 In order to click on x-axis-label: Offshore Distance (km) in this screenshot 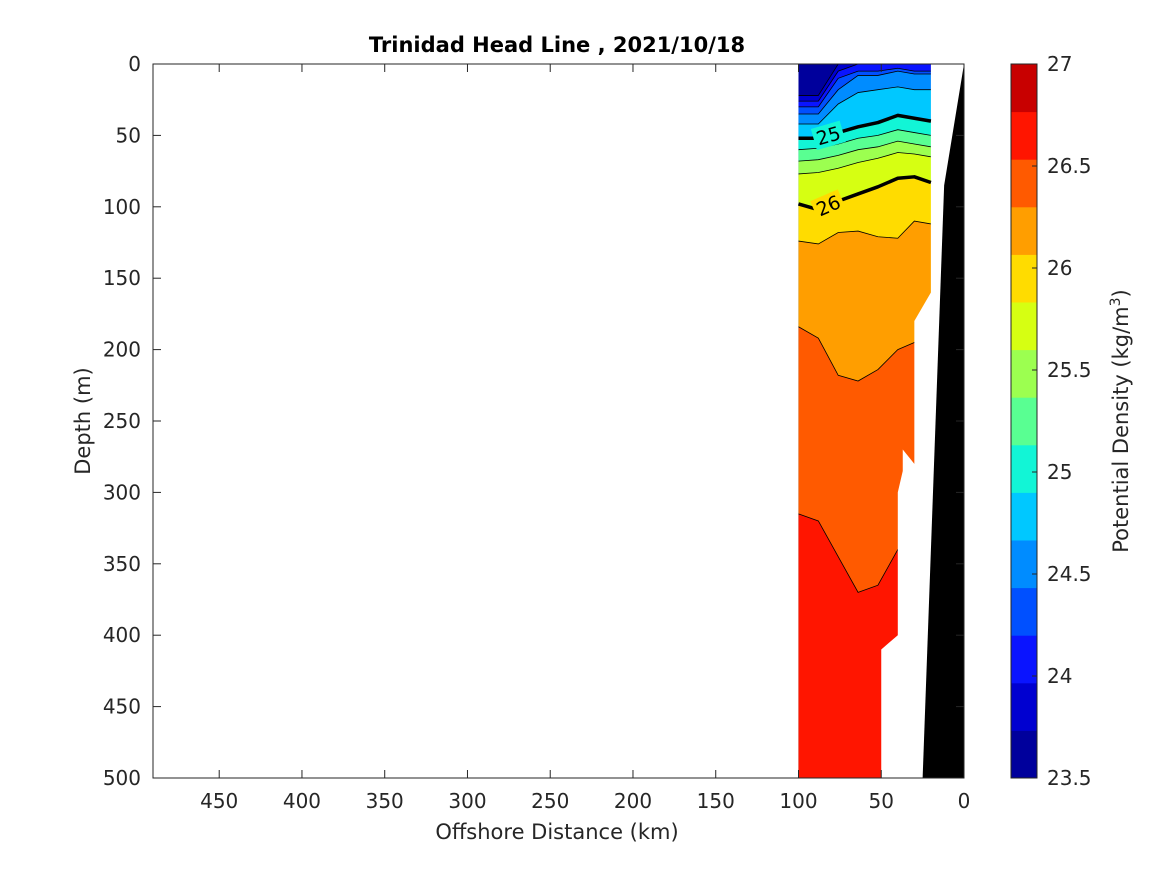, I will do `click(556, 832)`.